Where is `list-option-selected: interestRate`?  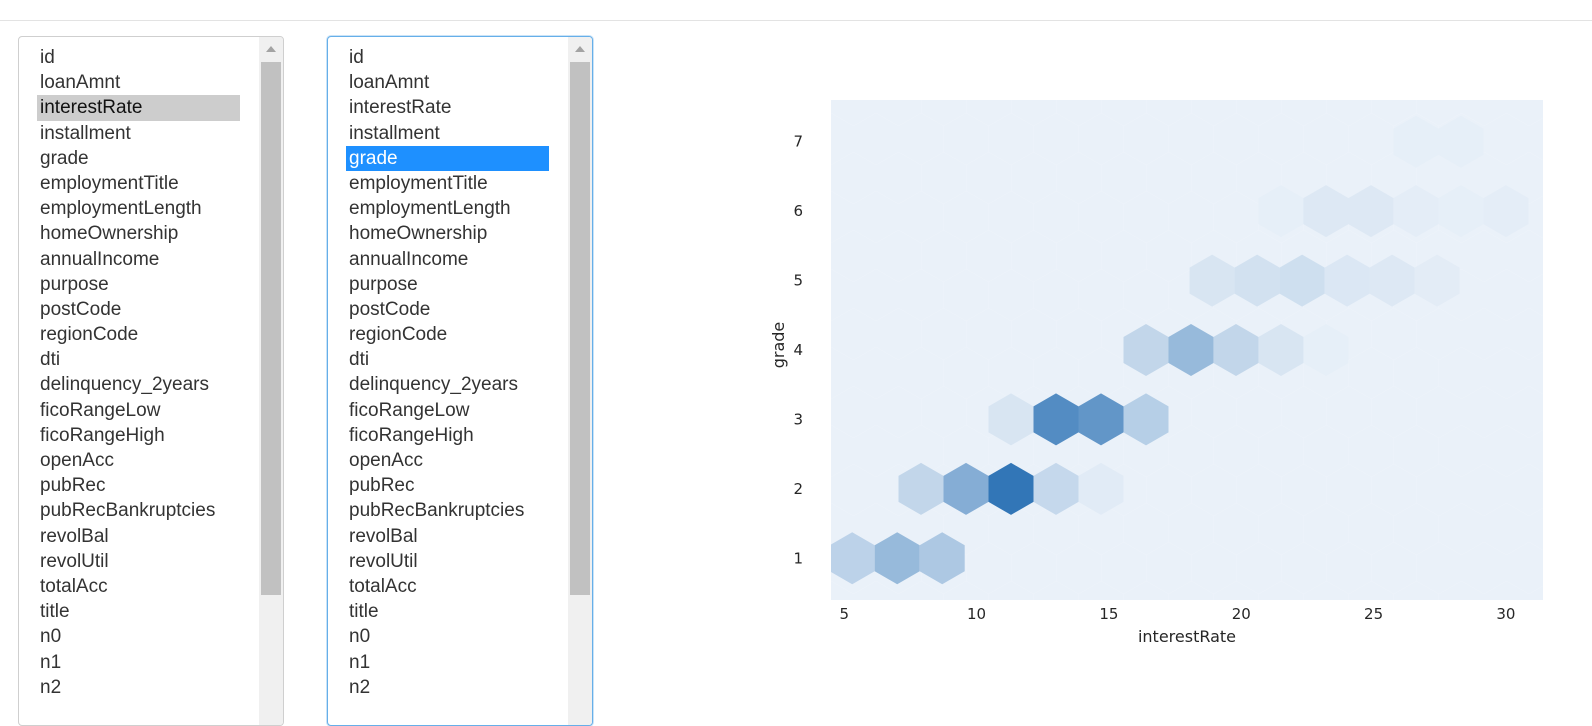
list-option-selected: interestRate is located at coordinates (138, 108).